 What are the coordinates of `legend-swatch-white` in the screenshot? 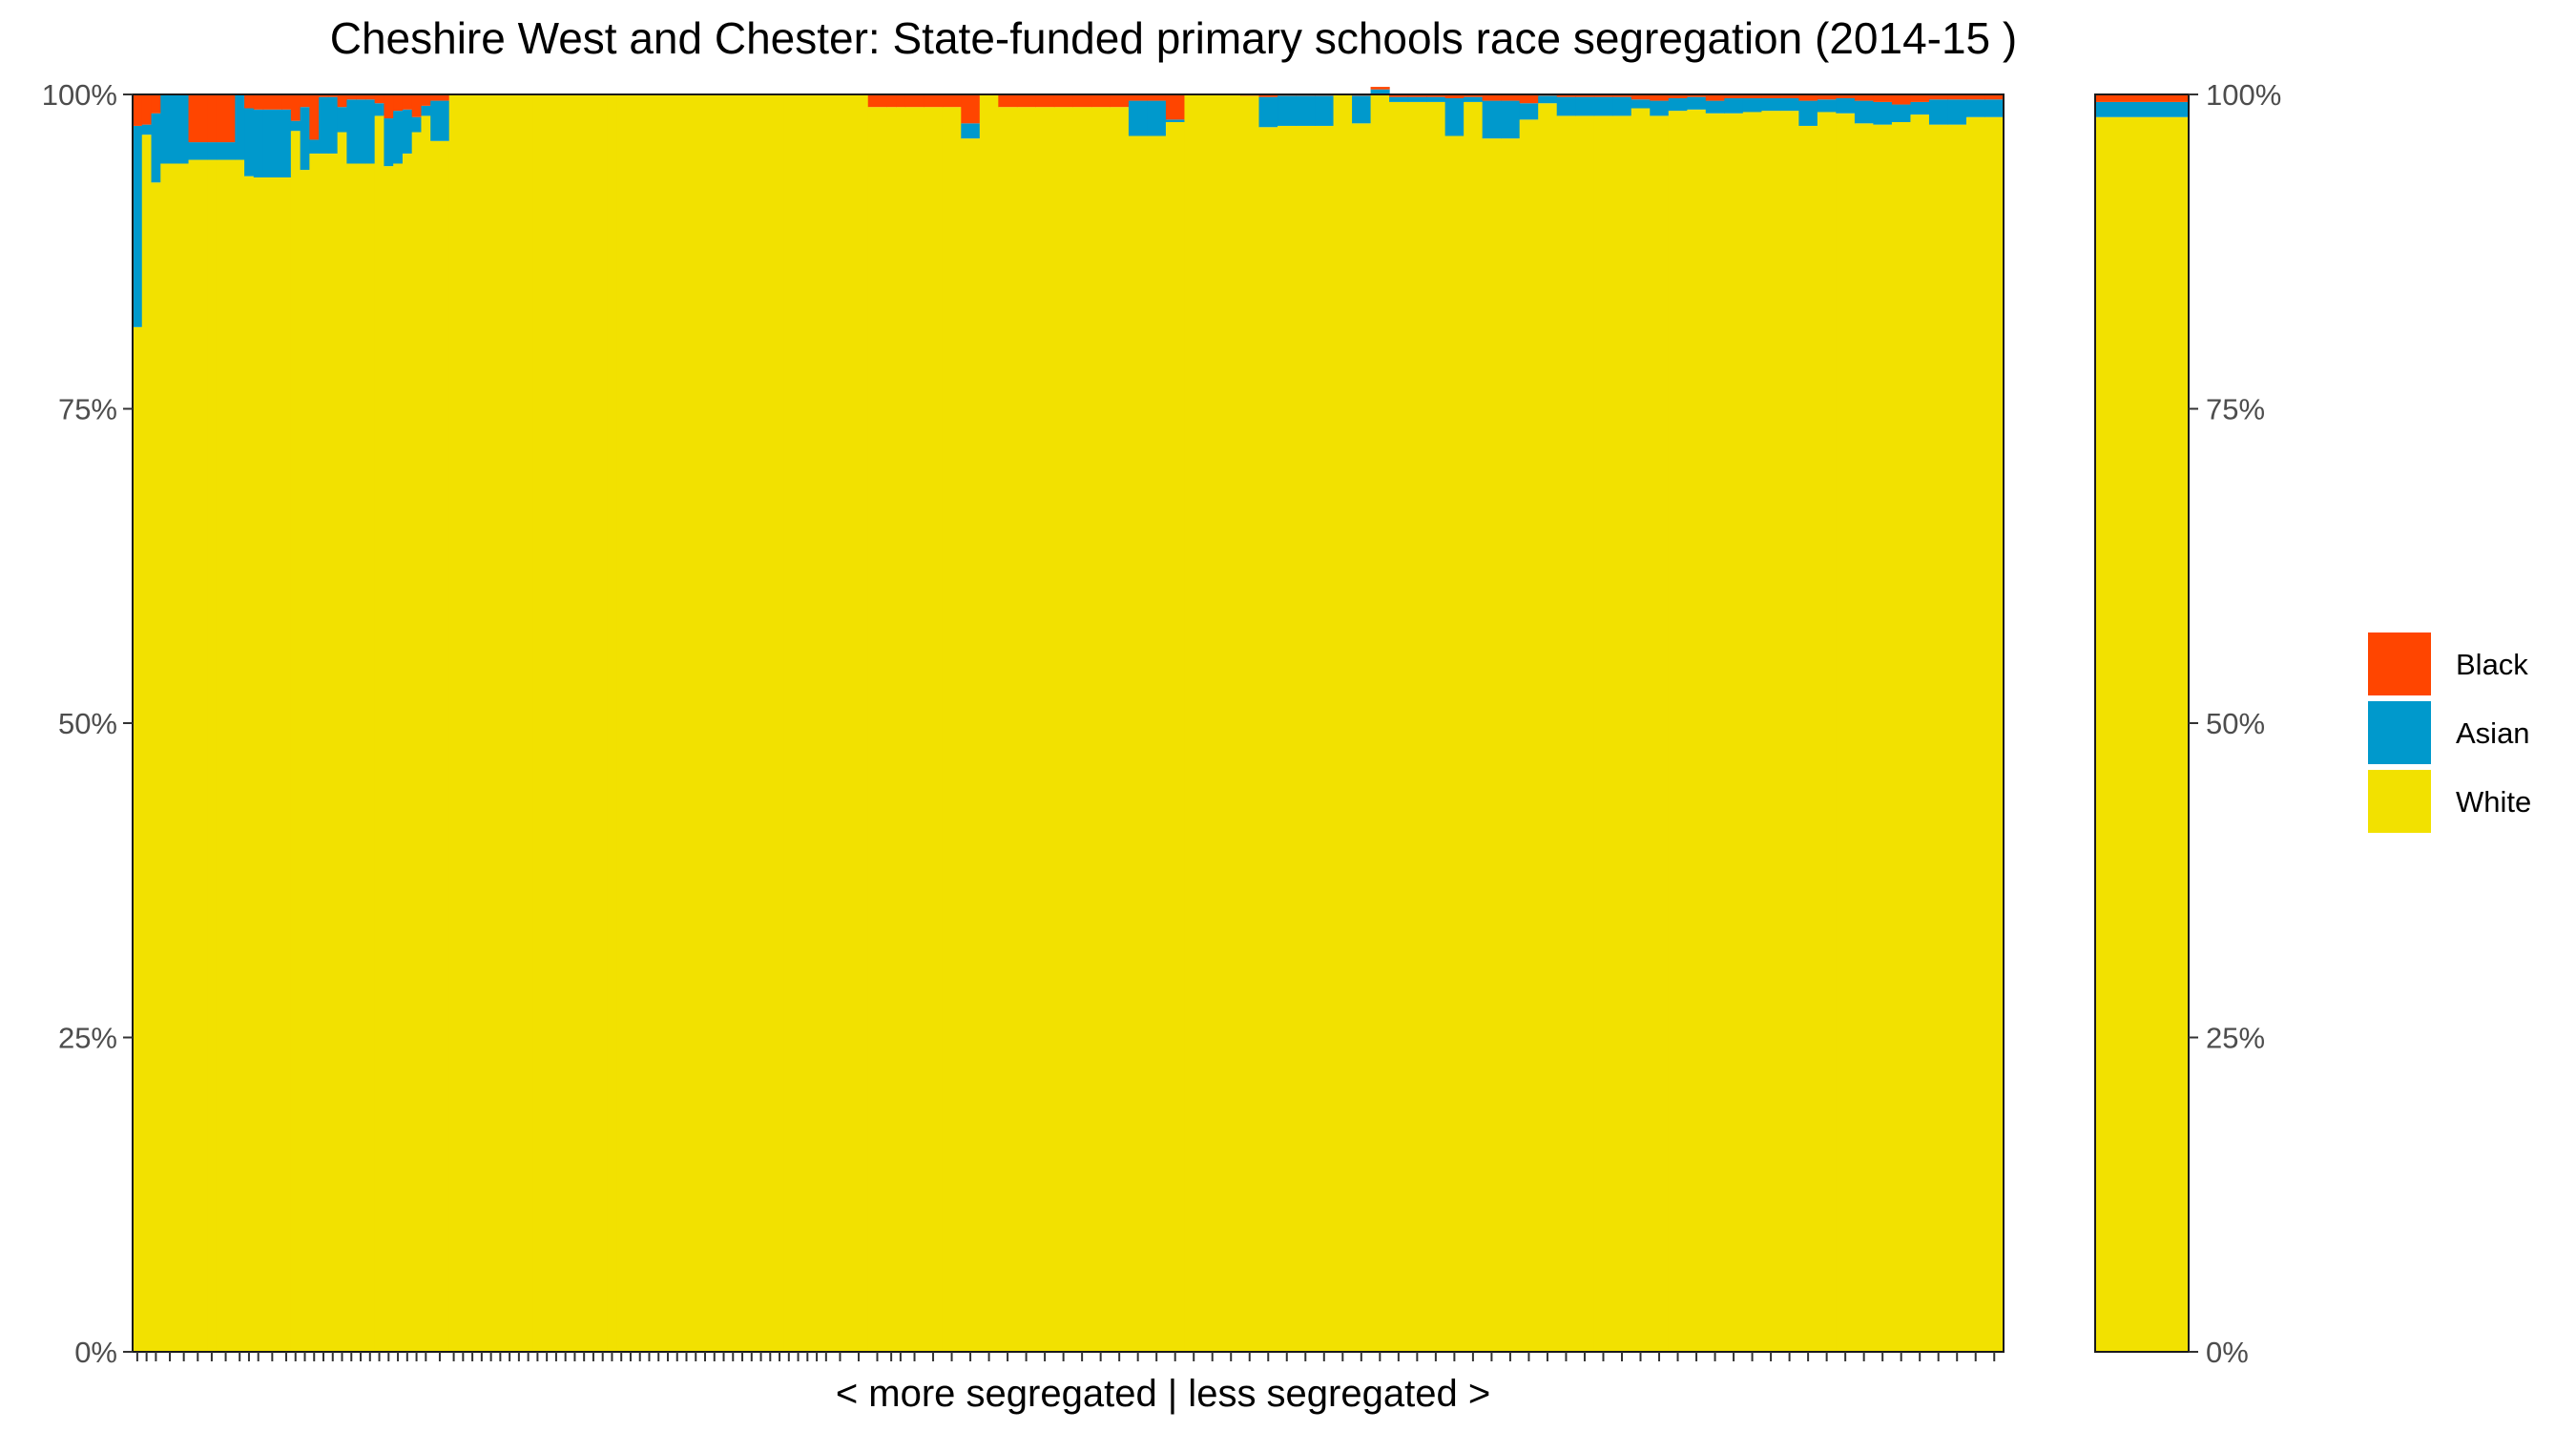 It's located at (2399, 801).